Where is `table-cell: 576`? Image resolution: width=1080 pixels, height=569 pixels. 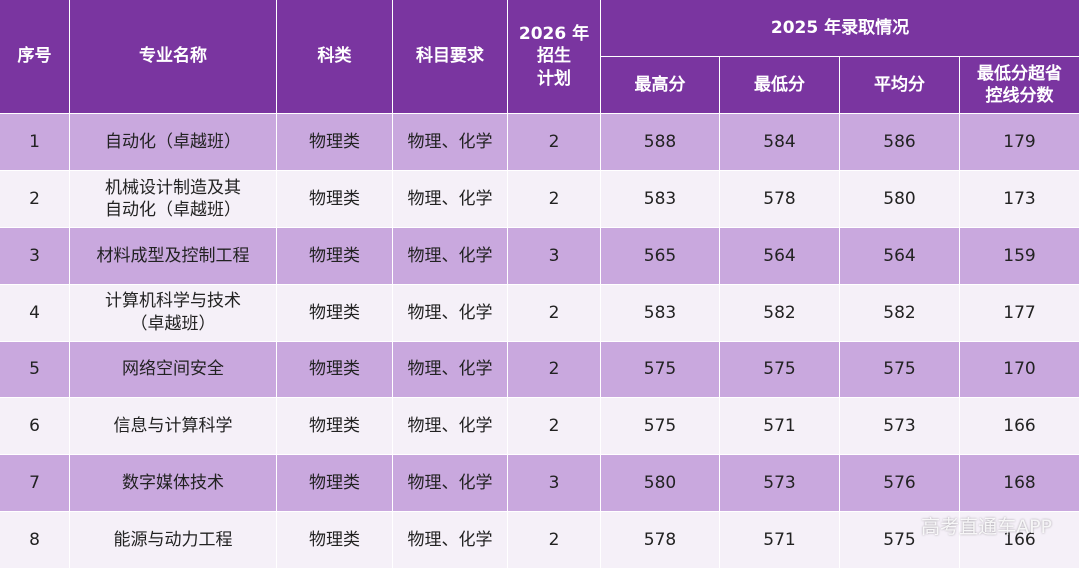
table-cell: 576 is located at coordinates (900, 484).